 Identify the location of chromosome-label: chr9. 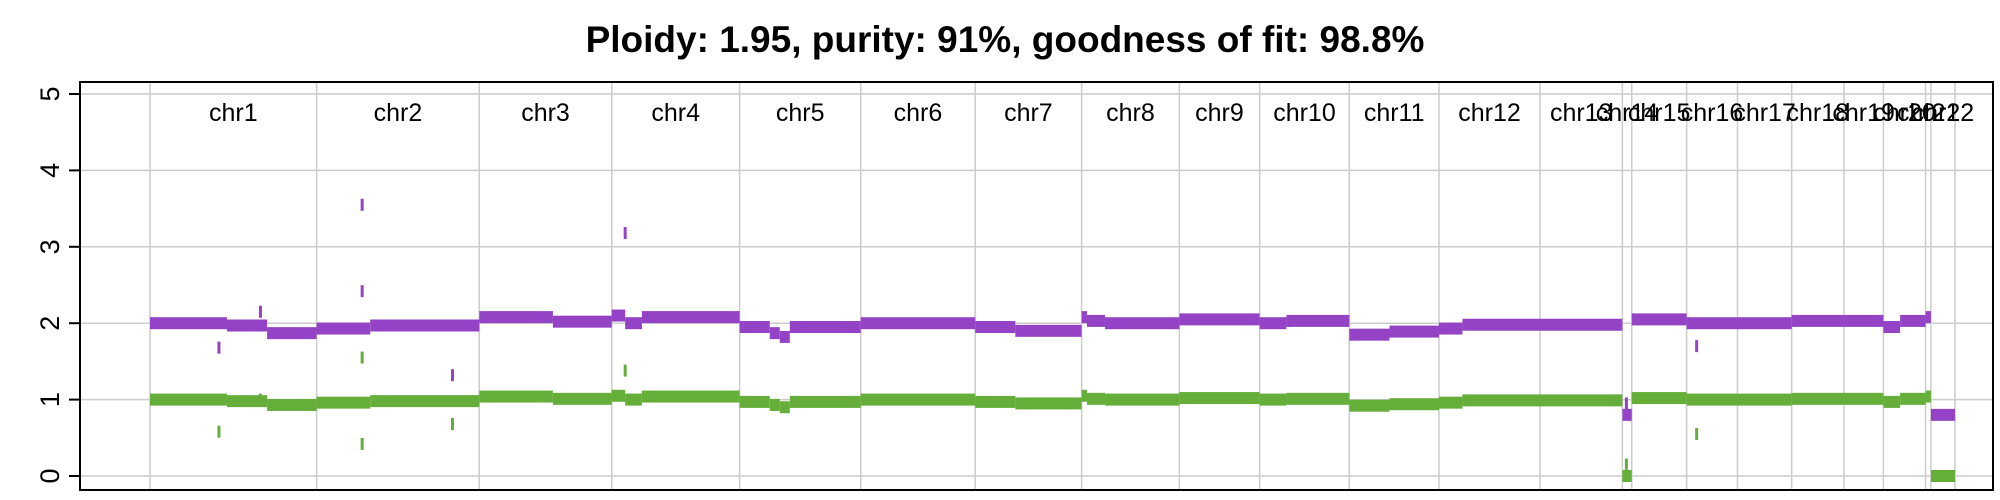
(1219, 113).